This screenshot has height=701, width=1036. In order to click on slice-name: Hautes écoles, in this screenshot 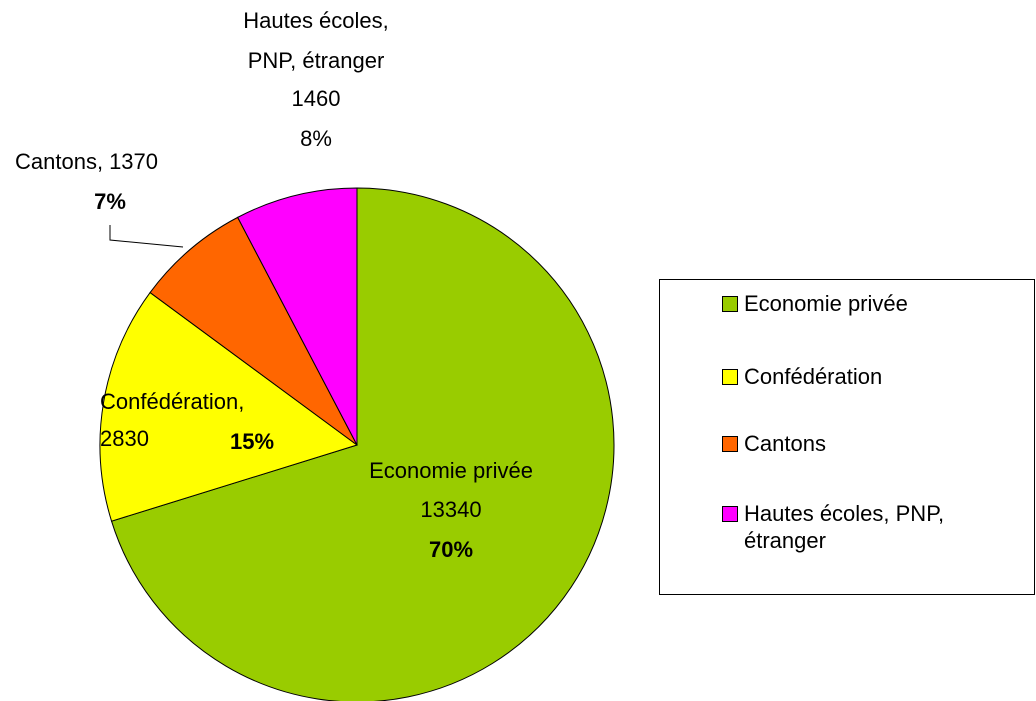, I will do `click(316, 20)`.